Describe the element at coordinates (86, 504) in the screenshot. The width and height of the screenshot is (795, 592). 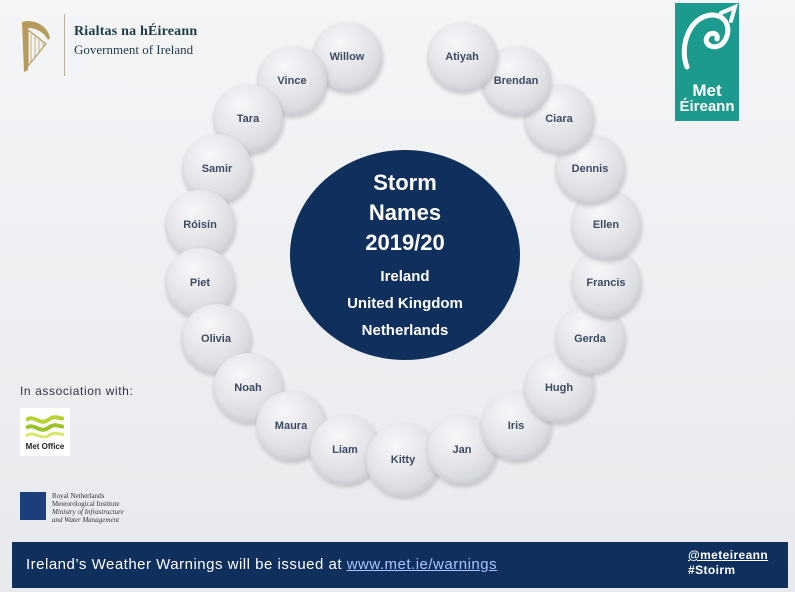
I see `knmi-line2: Meteorological Institute` at that location.